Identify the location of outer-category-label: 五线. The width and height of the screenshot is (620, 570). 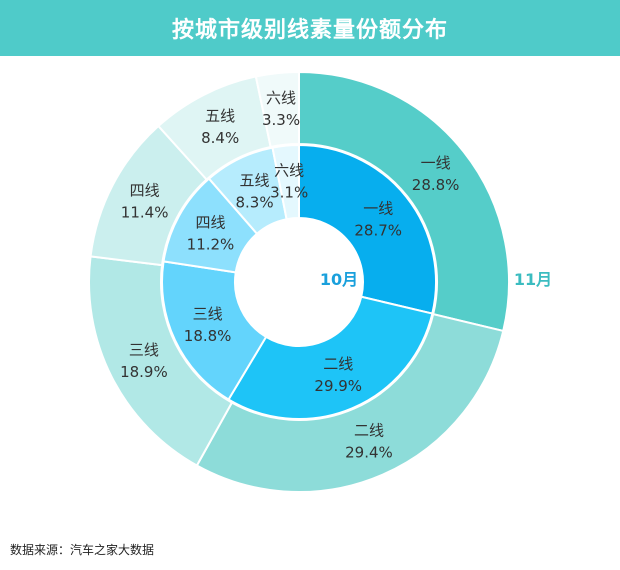
(220, 116).